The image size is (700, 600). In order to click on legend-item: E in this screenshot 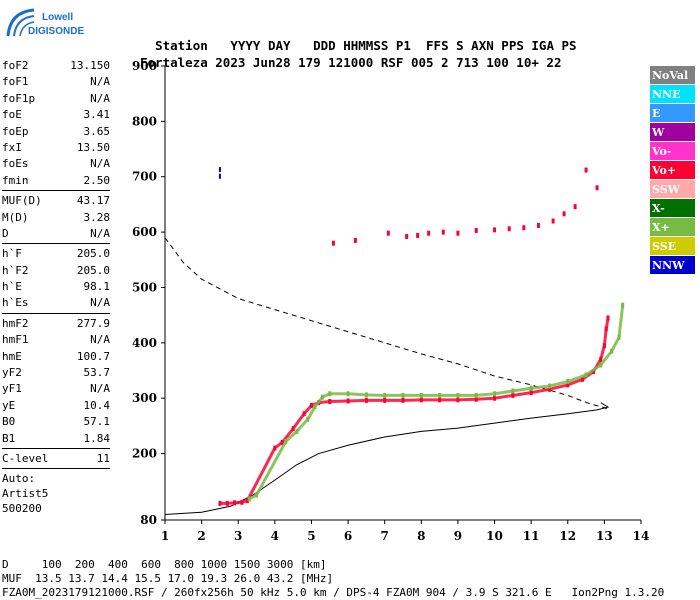, I will do `click(672, 113)`.